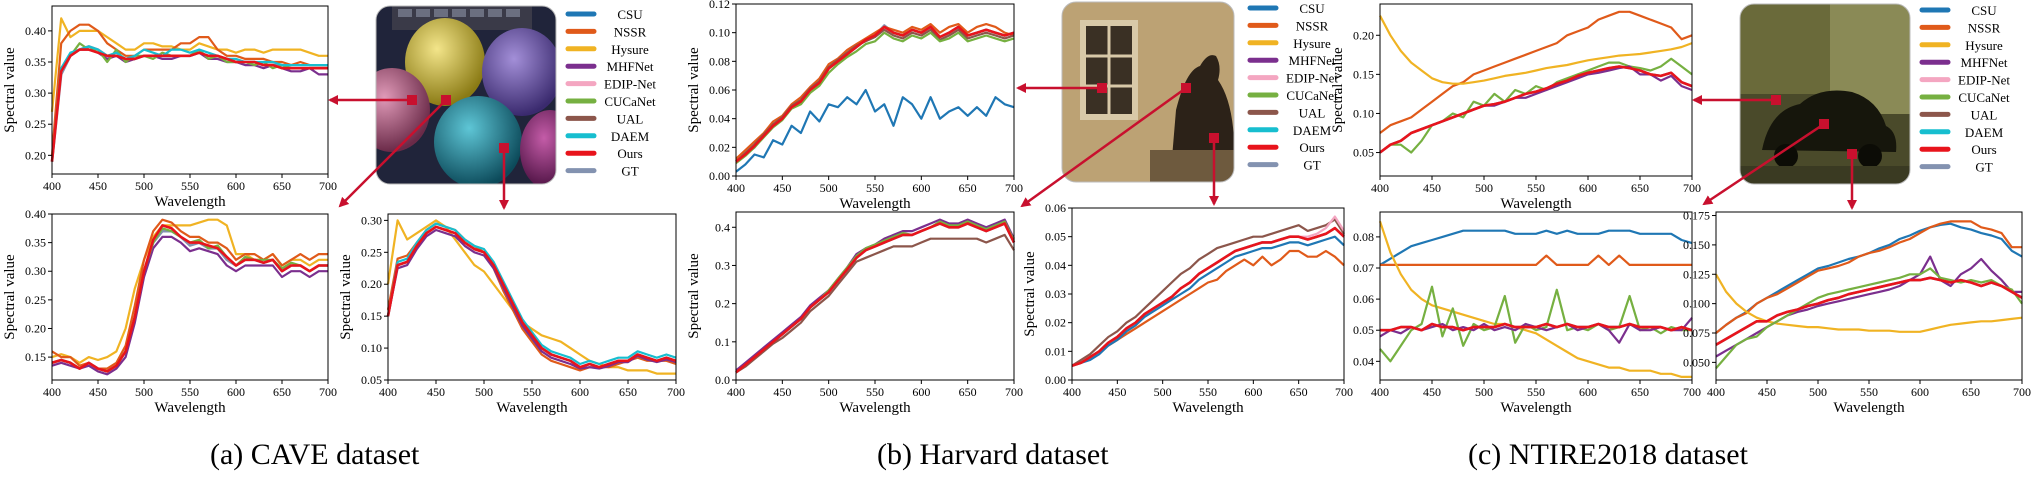 The width and height of the screenshot is (2036, 480). What do you see at coordinates (1055, 294) in the screenshot?
I see `harvard-bottom-right-ytick-label: 0.03` at bounding box center [1055, 294].